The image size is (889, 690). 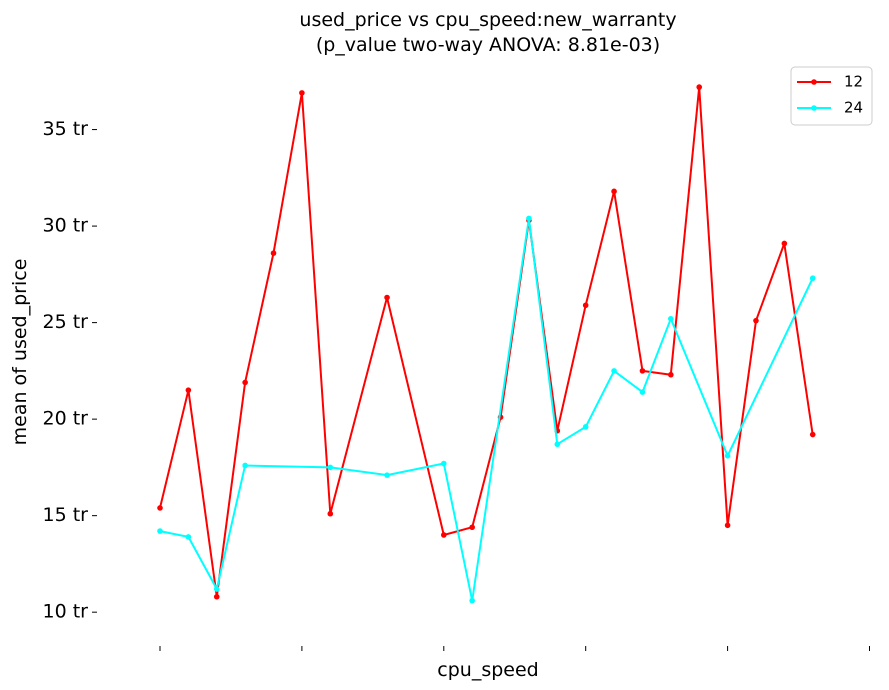 What do you see at coordinates (20, 352) in the screenshot?
I see `y-axis-label: mean of used_price` at bounding box center [20, 352].